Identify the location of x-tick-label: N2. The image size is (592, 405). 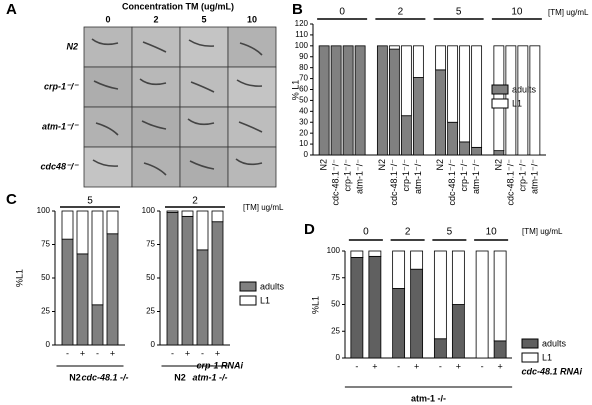
(498, 165).